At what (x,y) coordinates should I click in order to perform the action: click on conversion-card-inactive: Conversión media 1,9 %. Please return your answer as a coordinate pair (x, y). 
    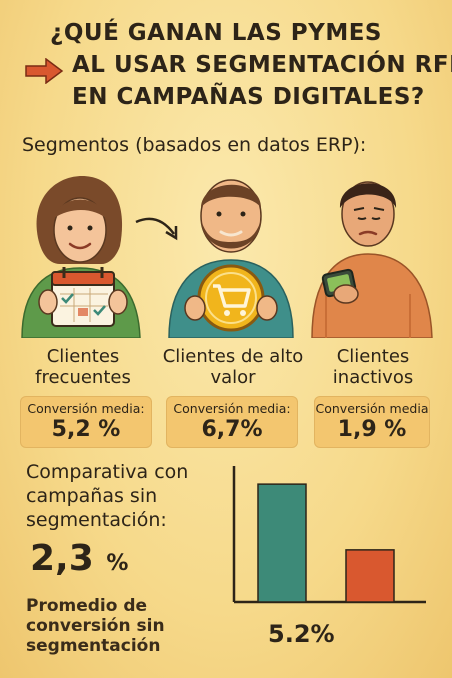
    Looking at the image, I should click on (372, 422).